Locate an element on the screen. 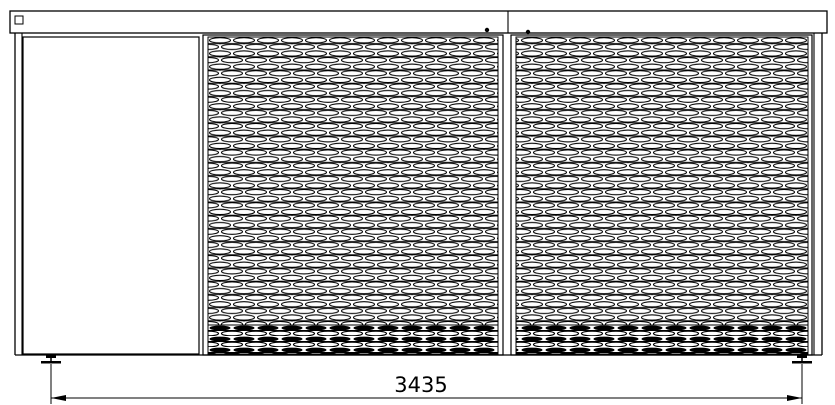 Image resolution: width=835 pixels, height=405 pixels. dimension-line is located at coordinates (426, 384).